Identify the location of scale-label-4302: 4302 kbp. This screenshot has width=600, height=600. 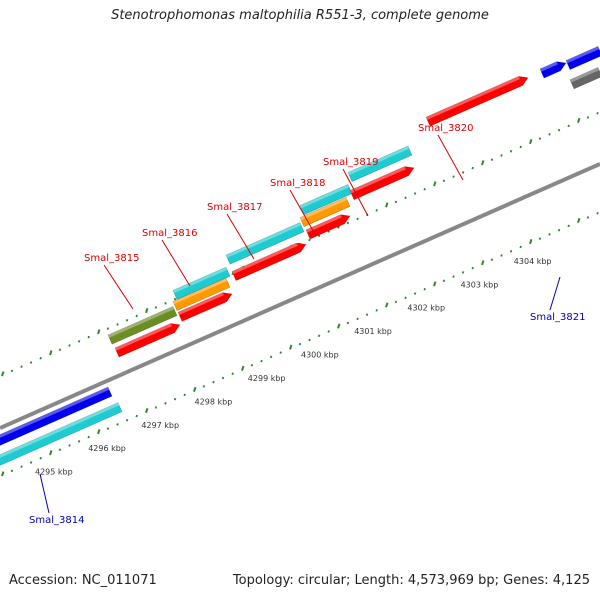
(426, 308).